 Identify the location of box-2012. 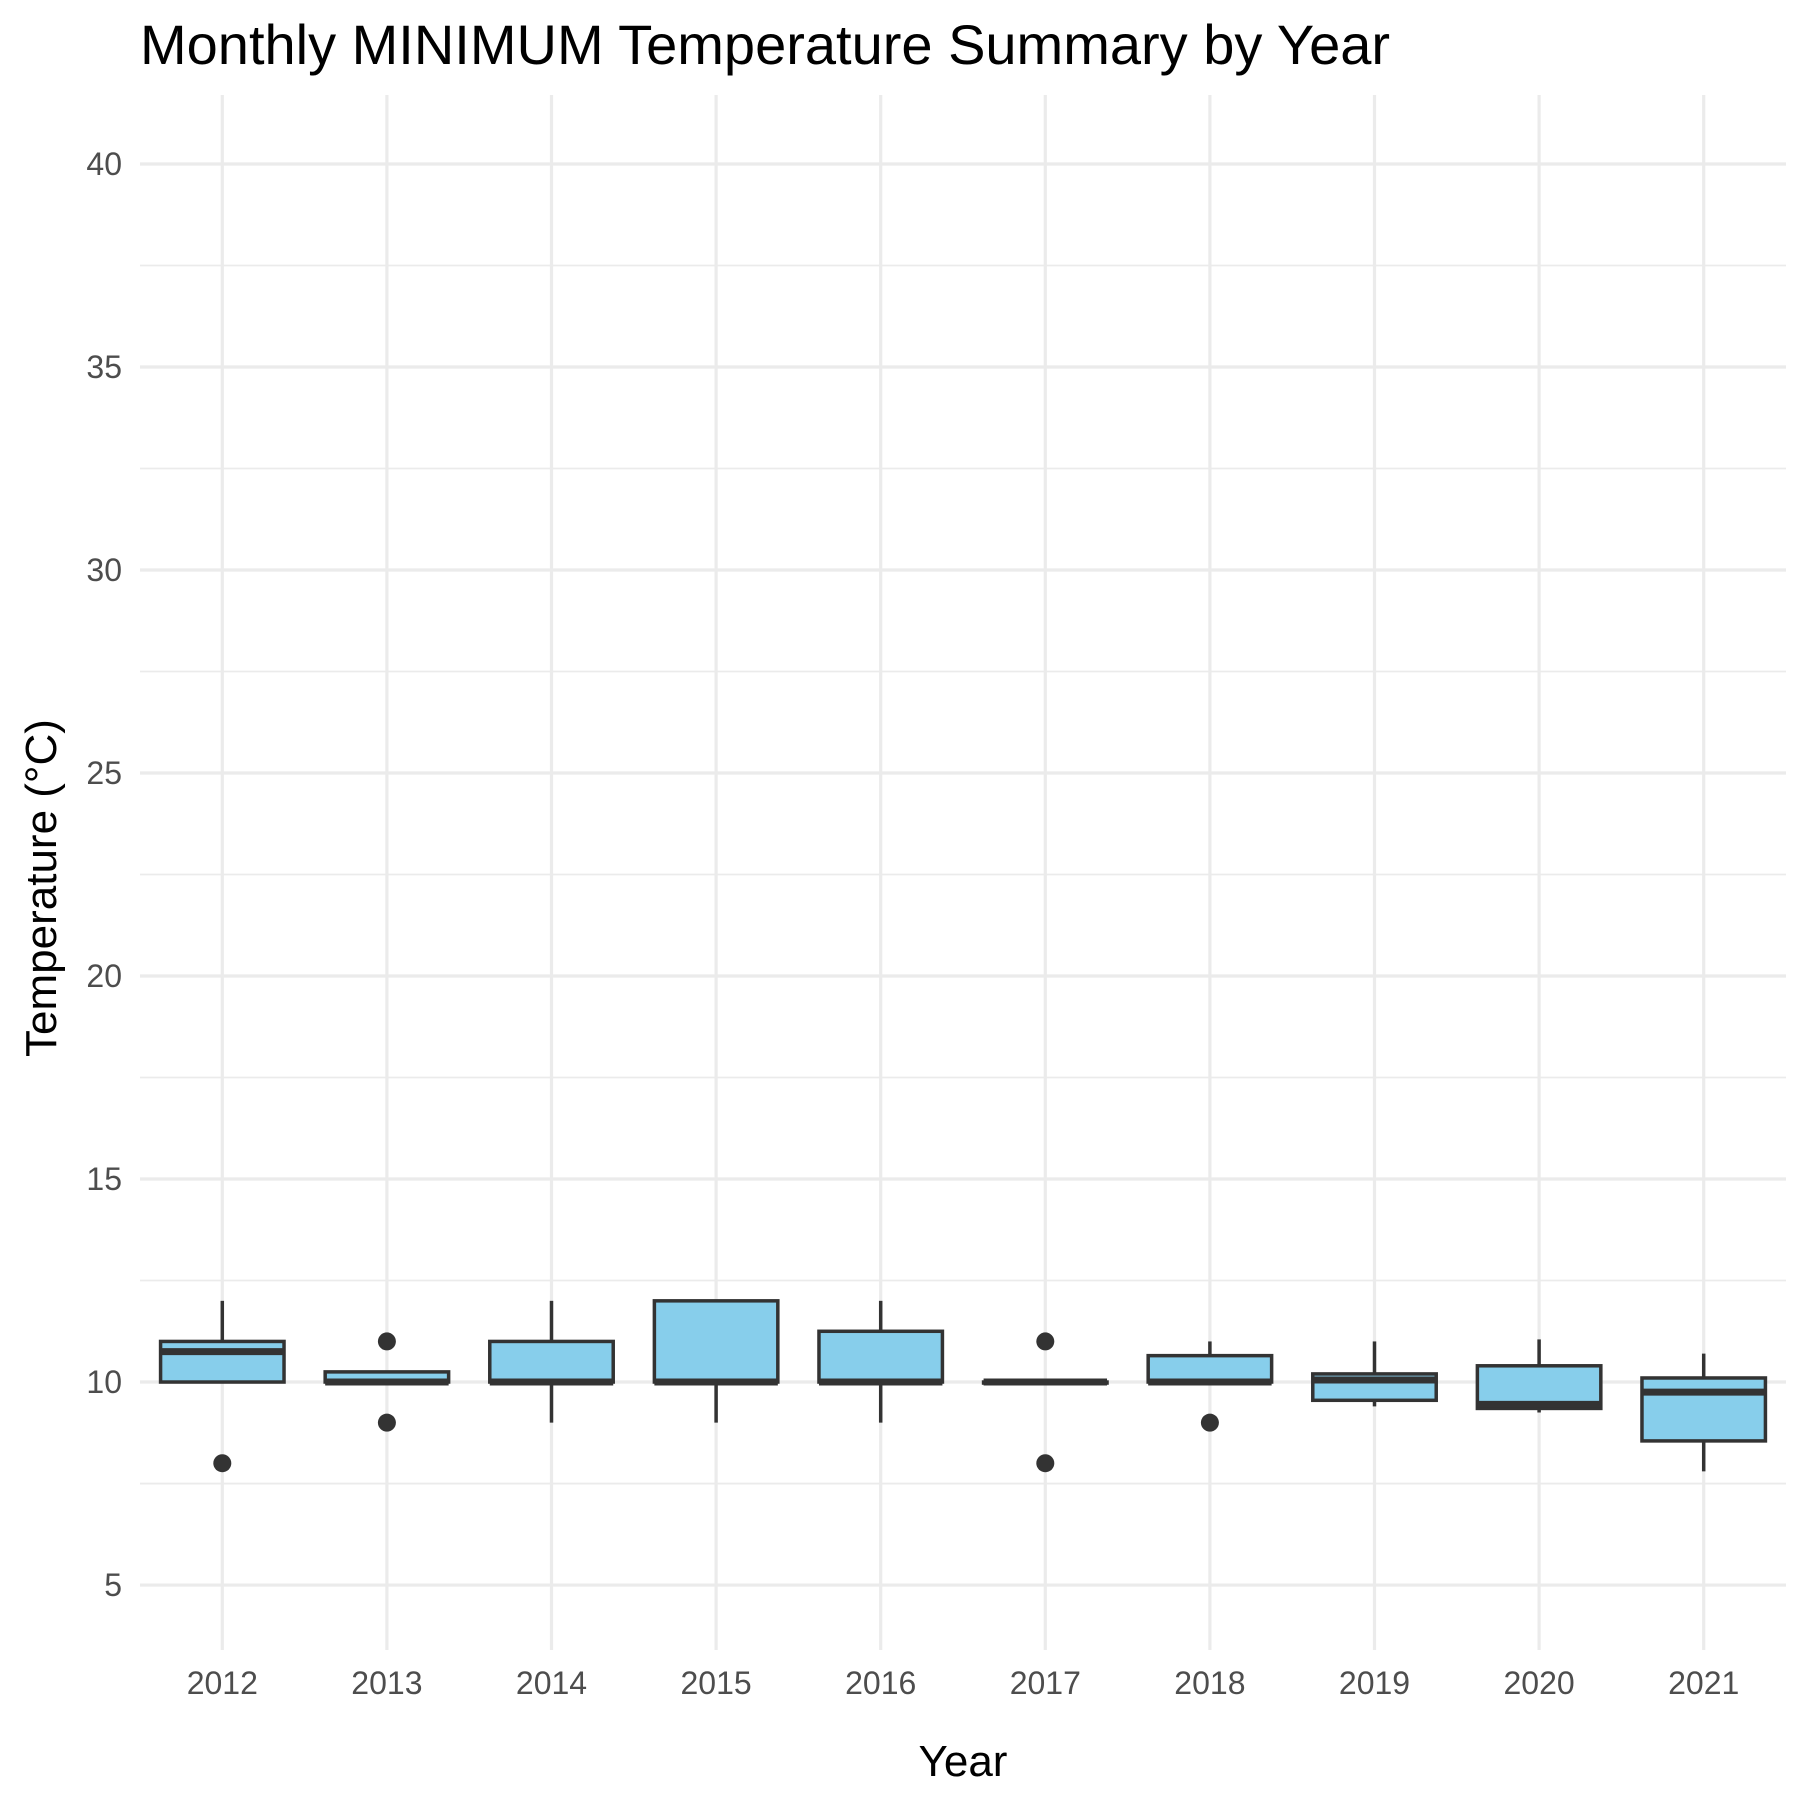
(222, 1386).